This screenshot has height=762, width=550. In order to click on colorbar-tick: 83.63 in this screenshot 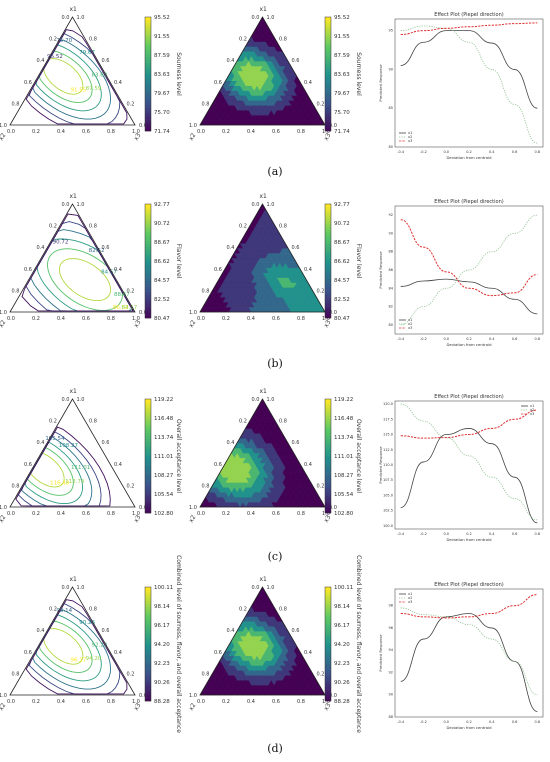, I will do `click(342, 75)`.